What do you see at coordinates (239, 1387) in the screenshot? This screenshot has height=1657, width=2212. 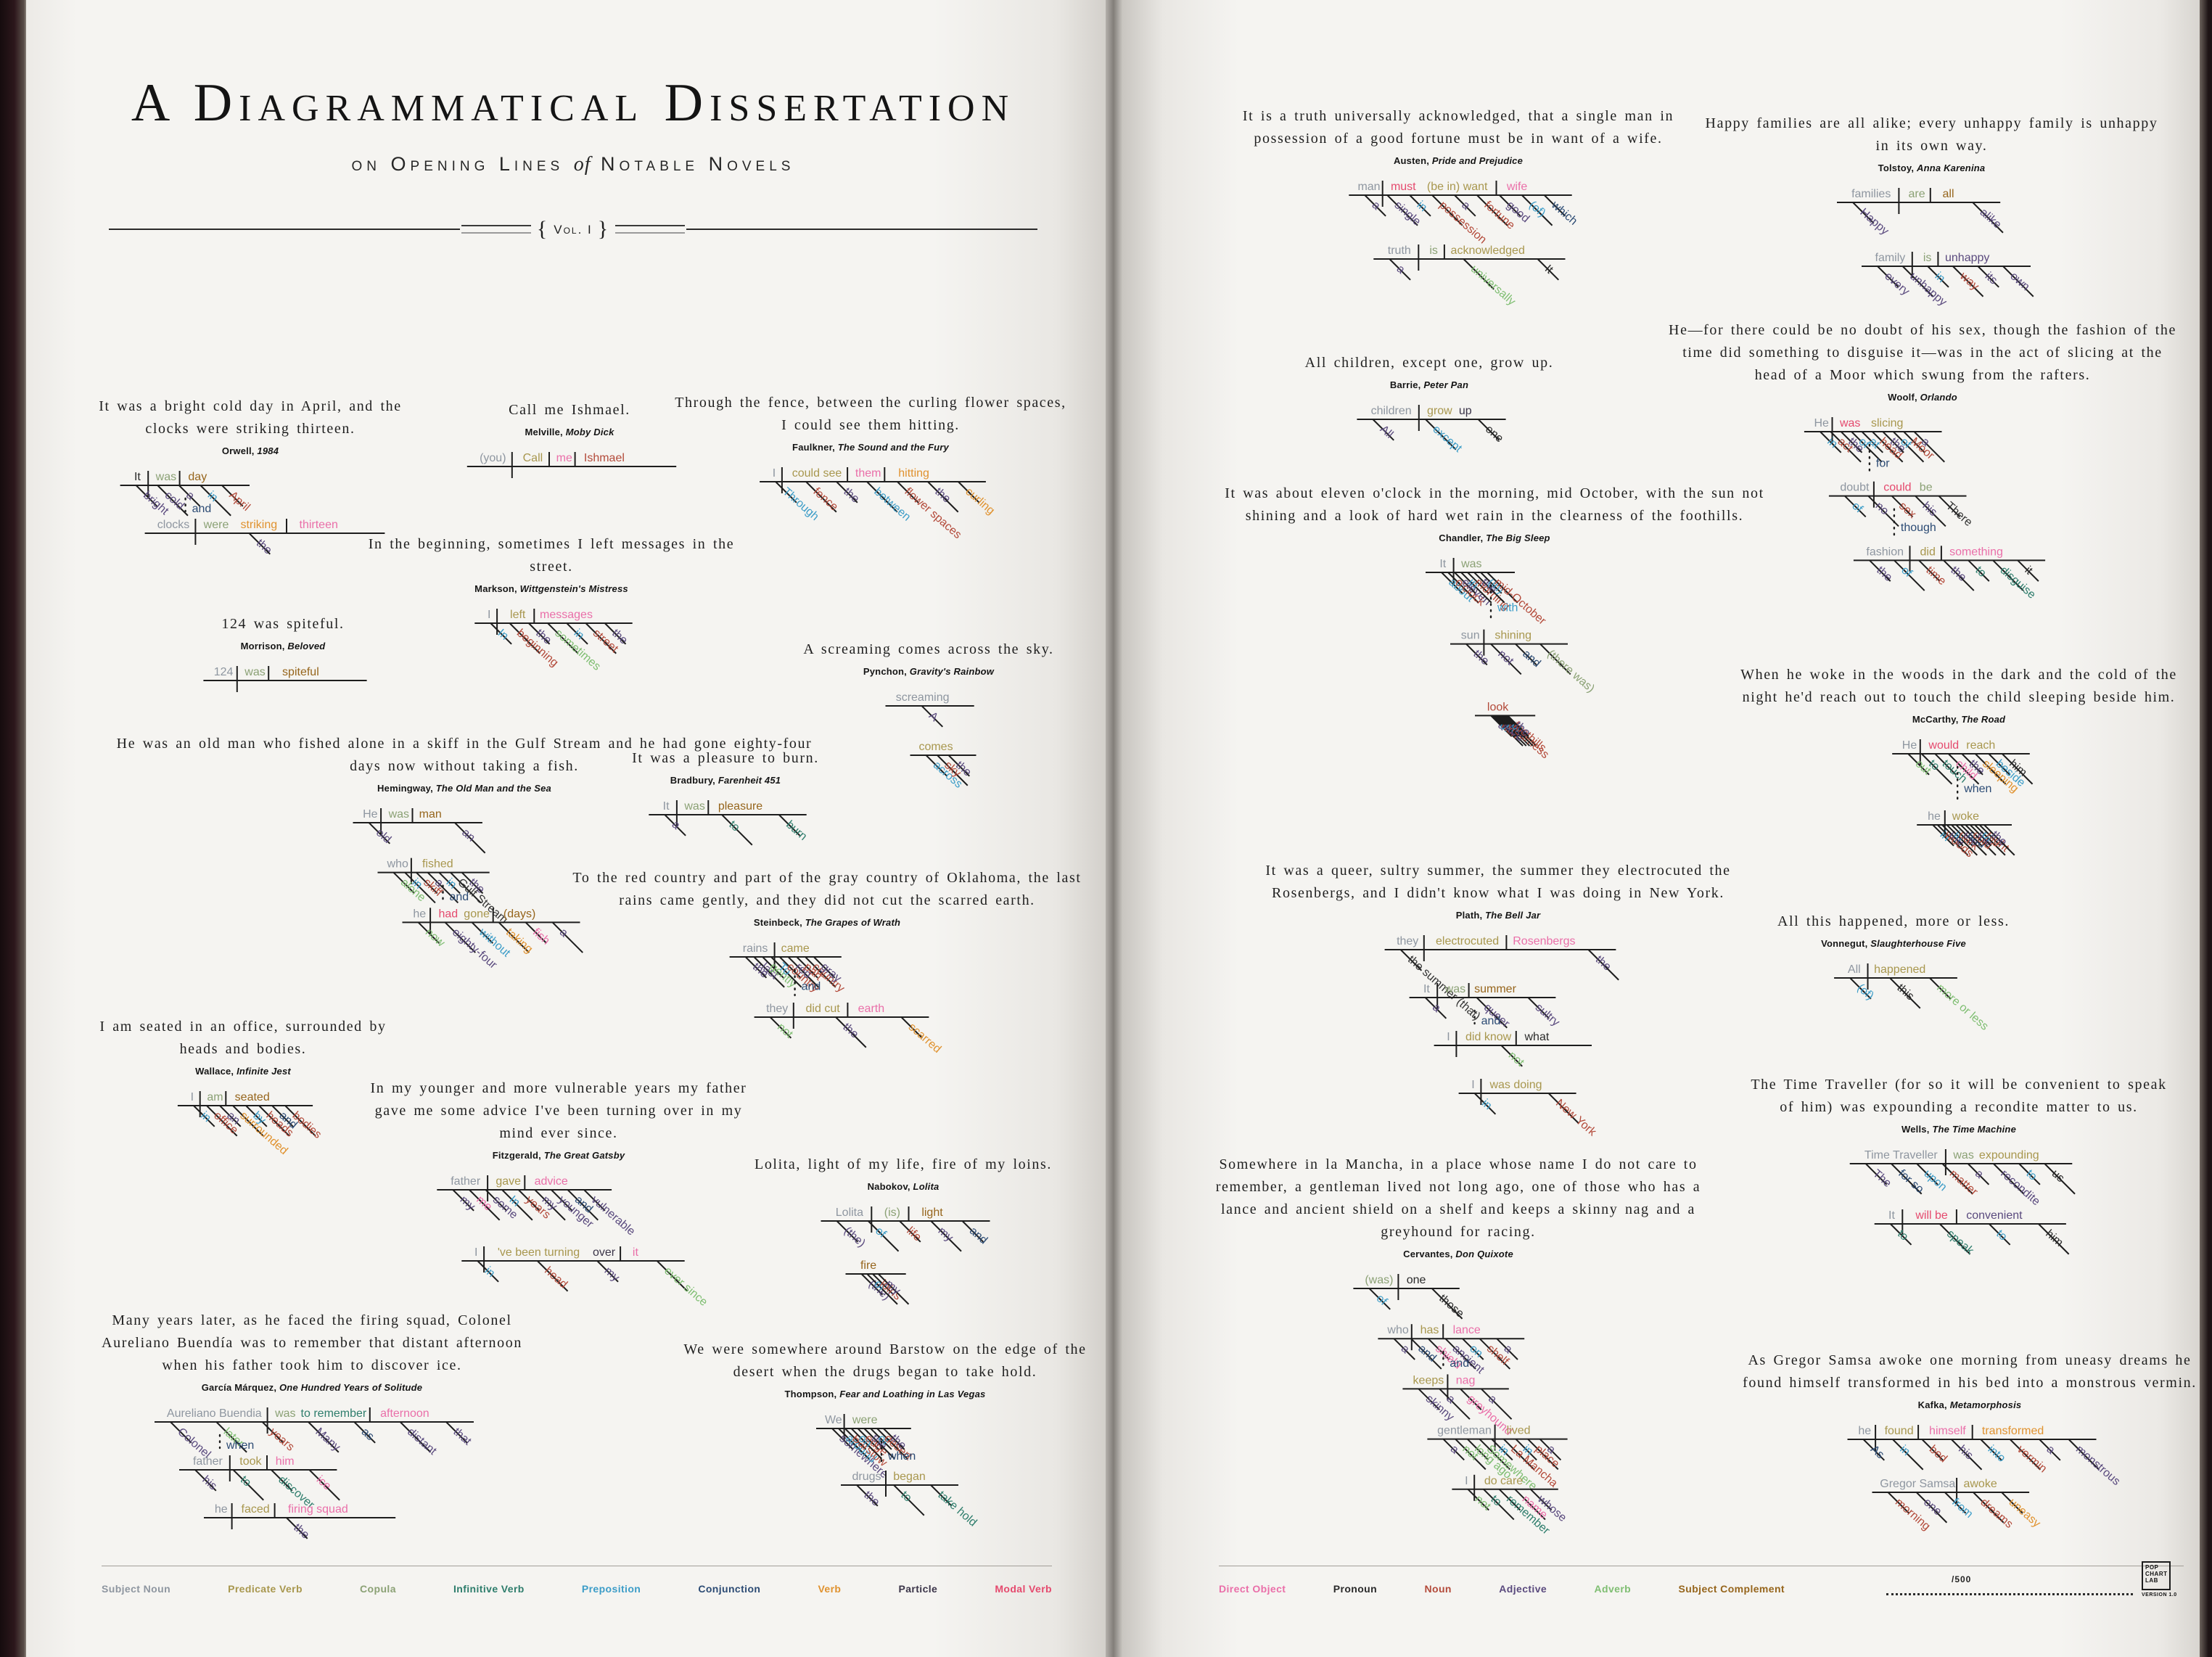 I see `author-name: García Márquez,` at bounding box center [239, 1387].